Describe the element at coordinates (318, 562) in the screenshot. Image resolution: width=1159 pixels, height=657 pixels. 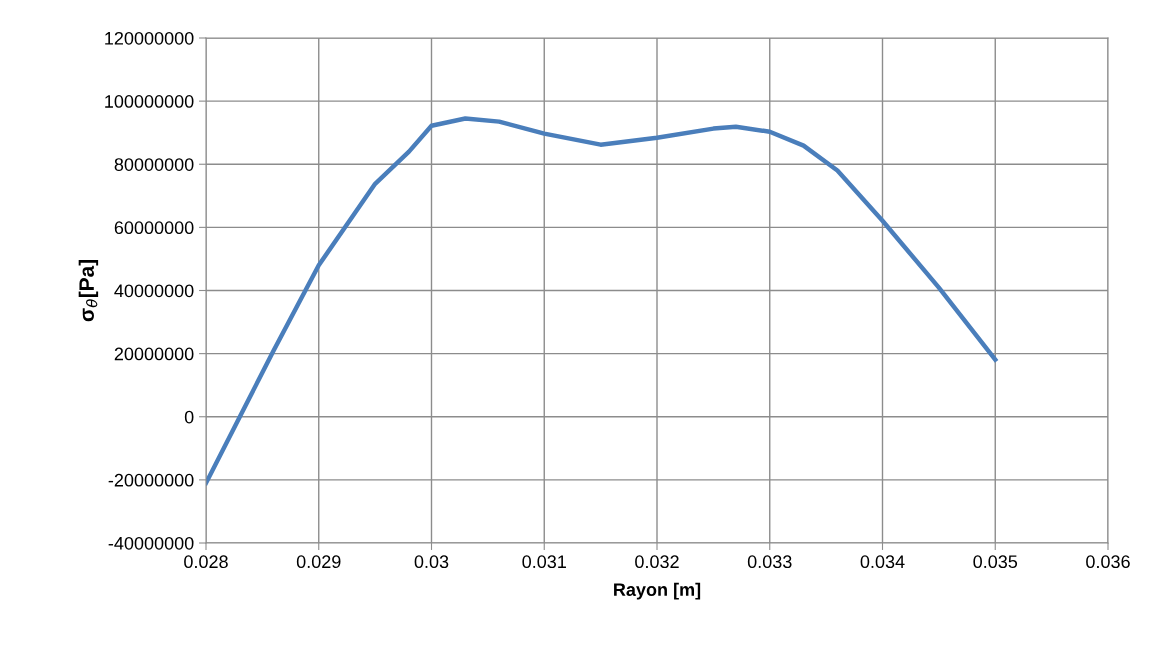
I see `x-tick-label: 0.029` at that location.